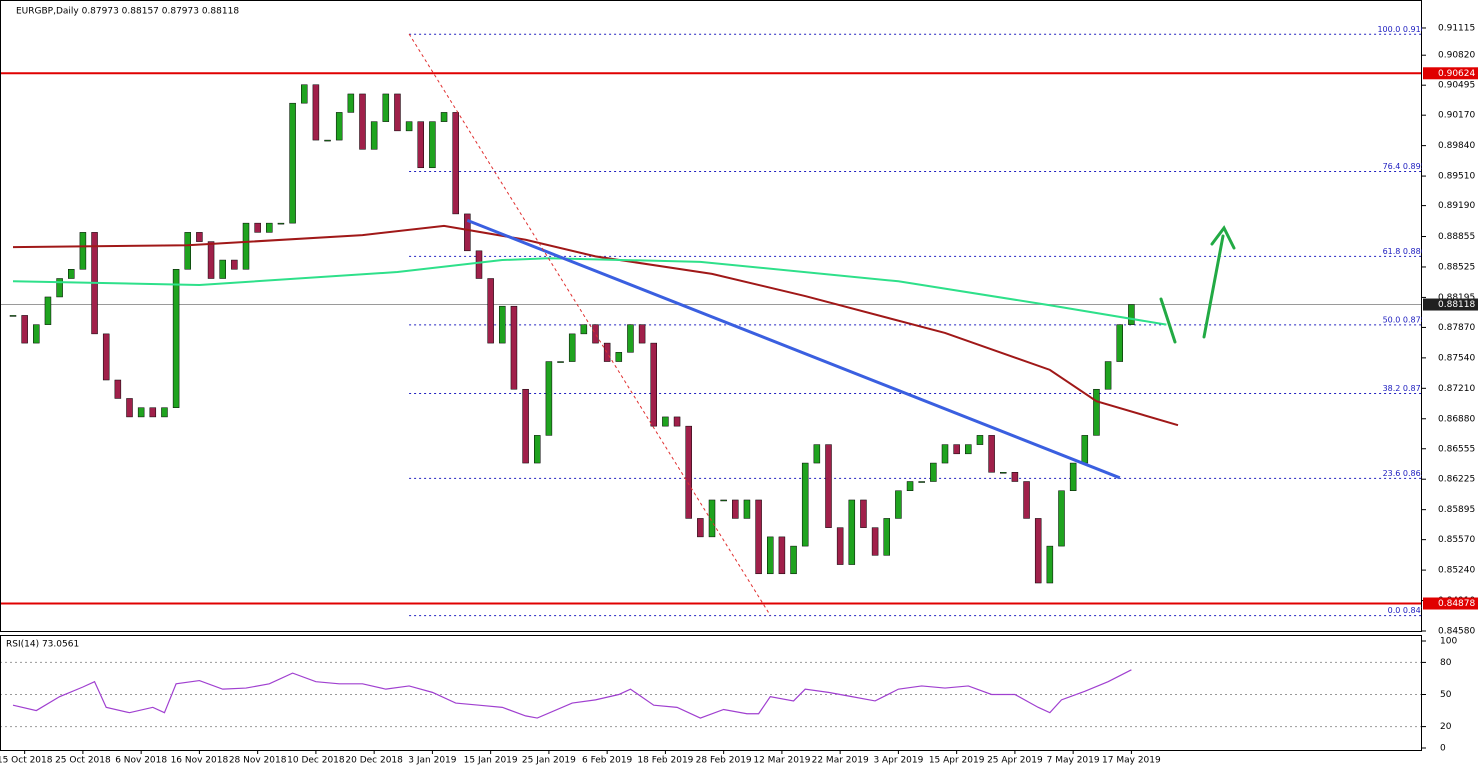 The height and width of the screenshot is (772, 1480). Describe the element at coordinates (1456, 116) in the screenshot. I see `y-tick-label: 0.90170` at that location.